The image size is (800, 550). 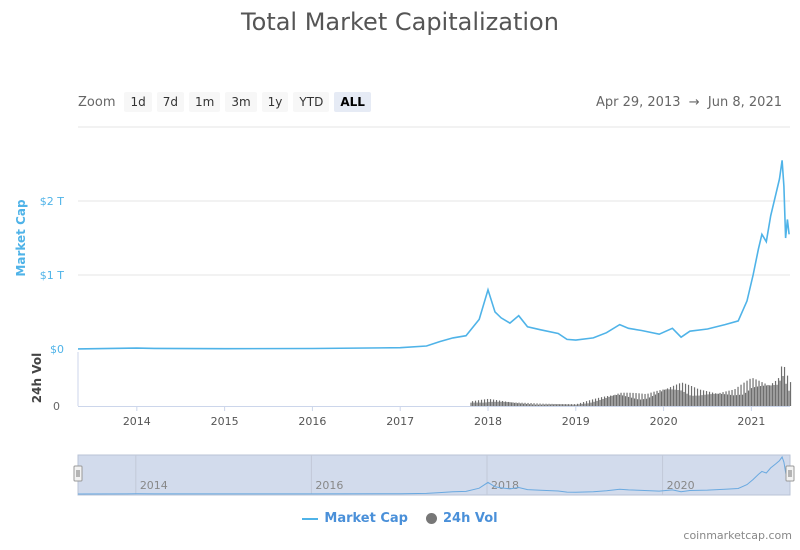 What do you see at coordinates (352, 102) in the screenshot?
I see `zoom-all-button: ALL` at bounding box center [352, 102].